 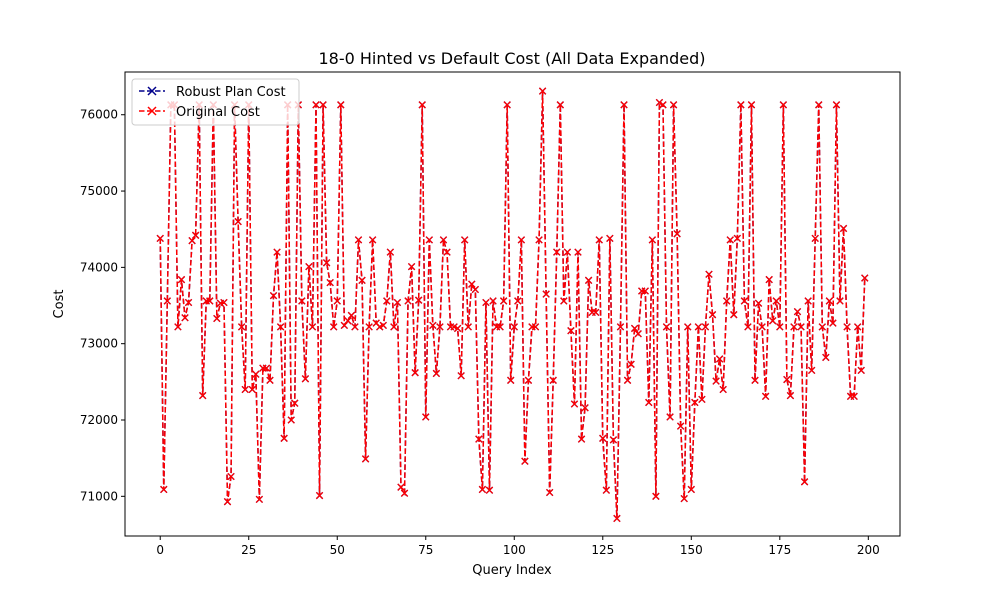 What do you see at coordinates (337, 550) in the screenshot?
I see `x-tick-label: 50` at bounding box center [337, 550].